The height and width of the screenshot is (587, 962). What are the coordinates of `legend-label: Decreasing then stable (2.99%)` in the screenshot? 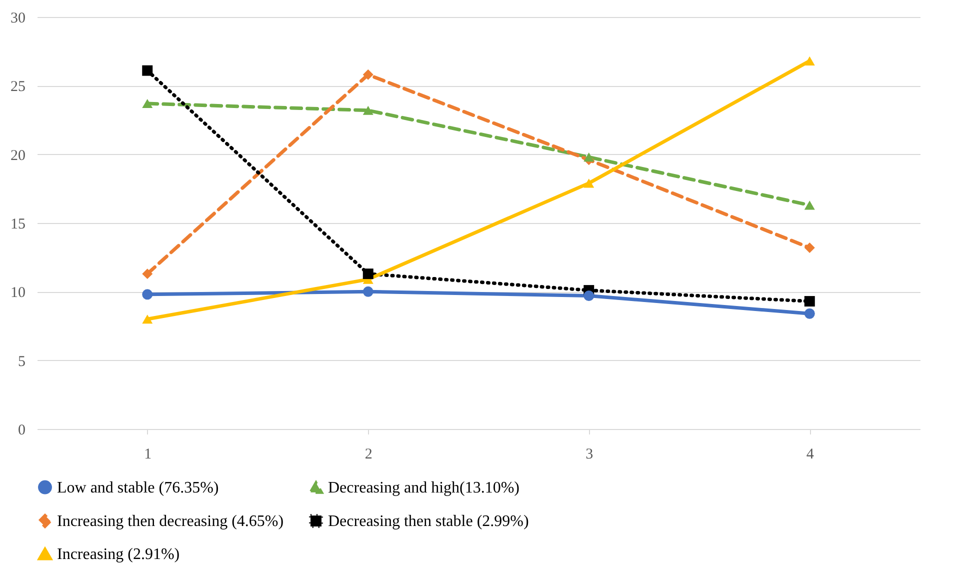 It's located at (428, 521).